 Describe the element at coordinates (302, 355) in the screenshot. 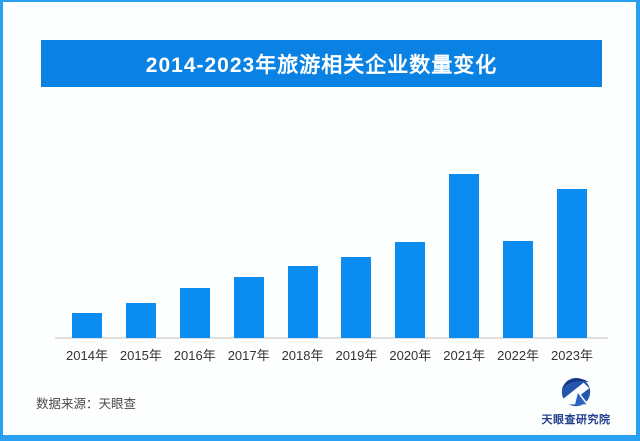

I see `x-axis-label: 2018年` at that location.